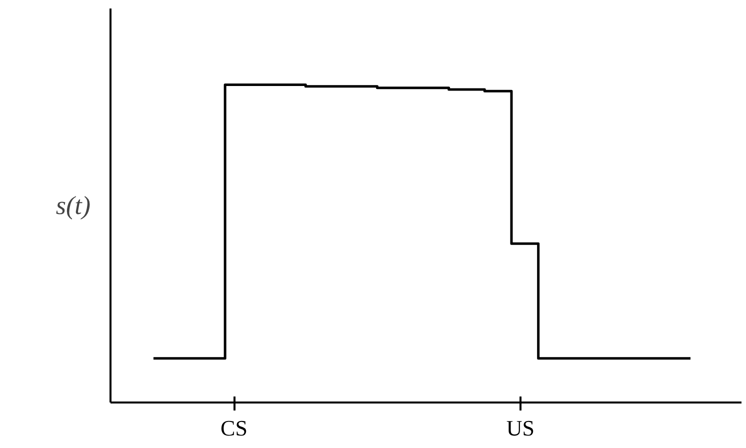 This screenshot has width=746, height=448. I want to click on y-axis-title: s(t), so click(73, 205).